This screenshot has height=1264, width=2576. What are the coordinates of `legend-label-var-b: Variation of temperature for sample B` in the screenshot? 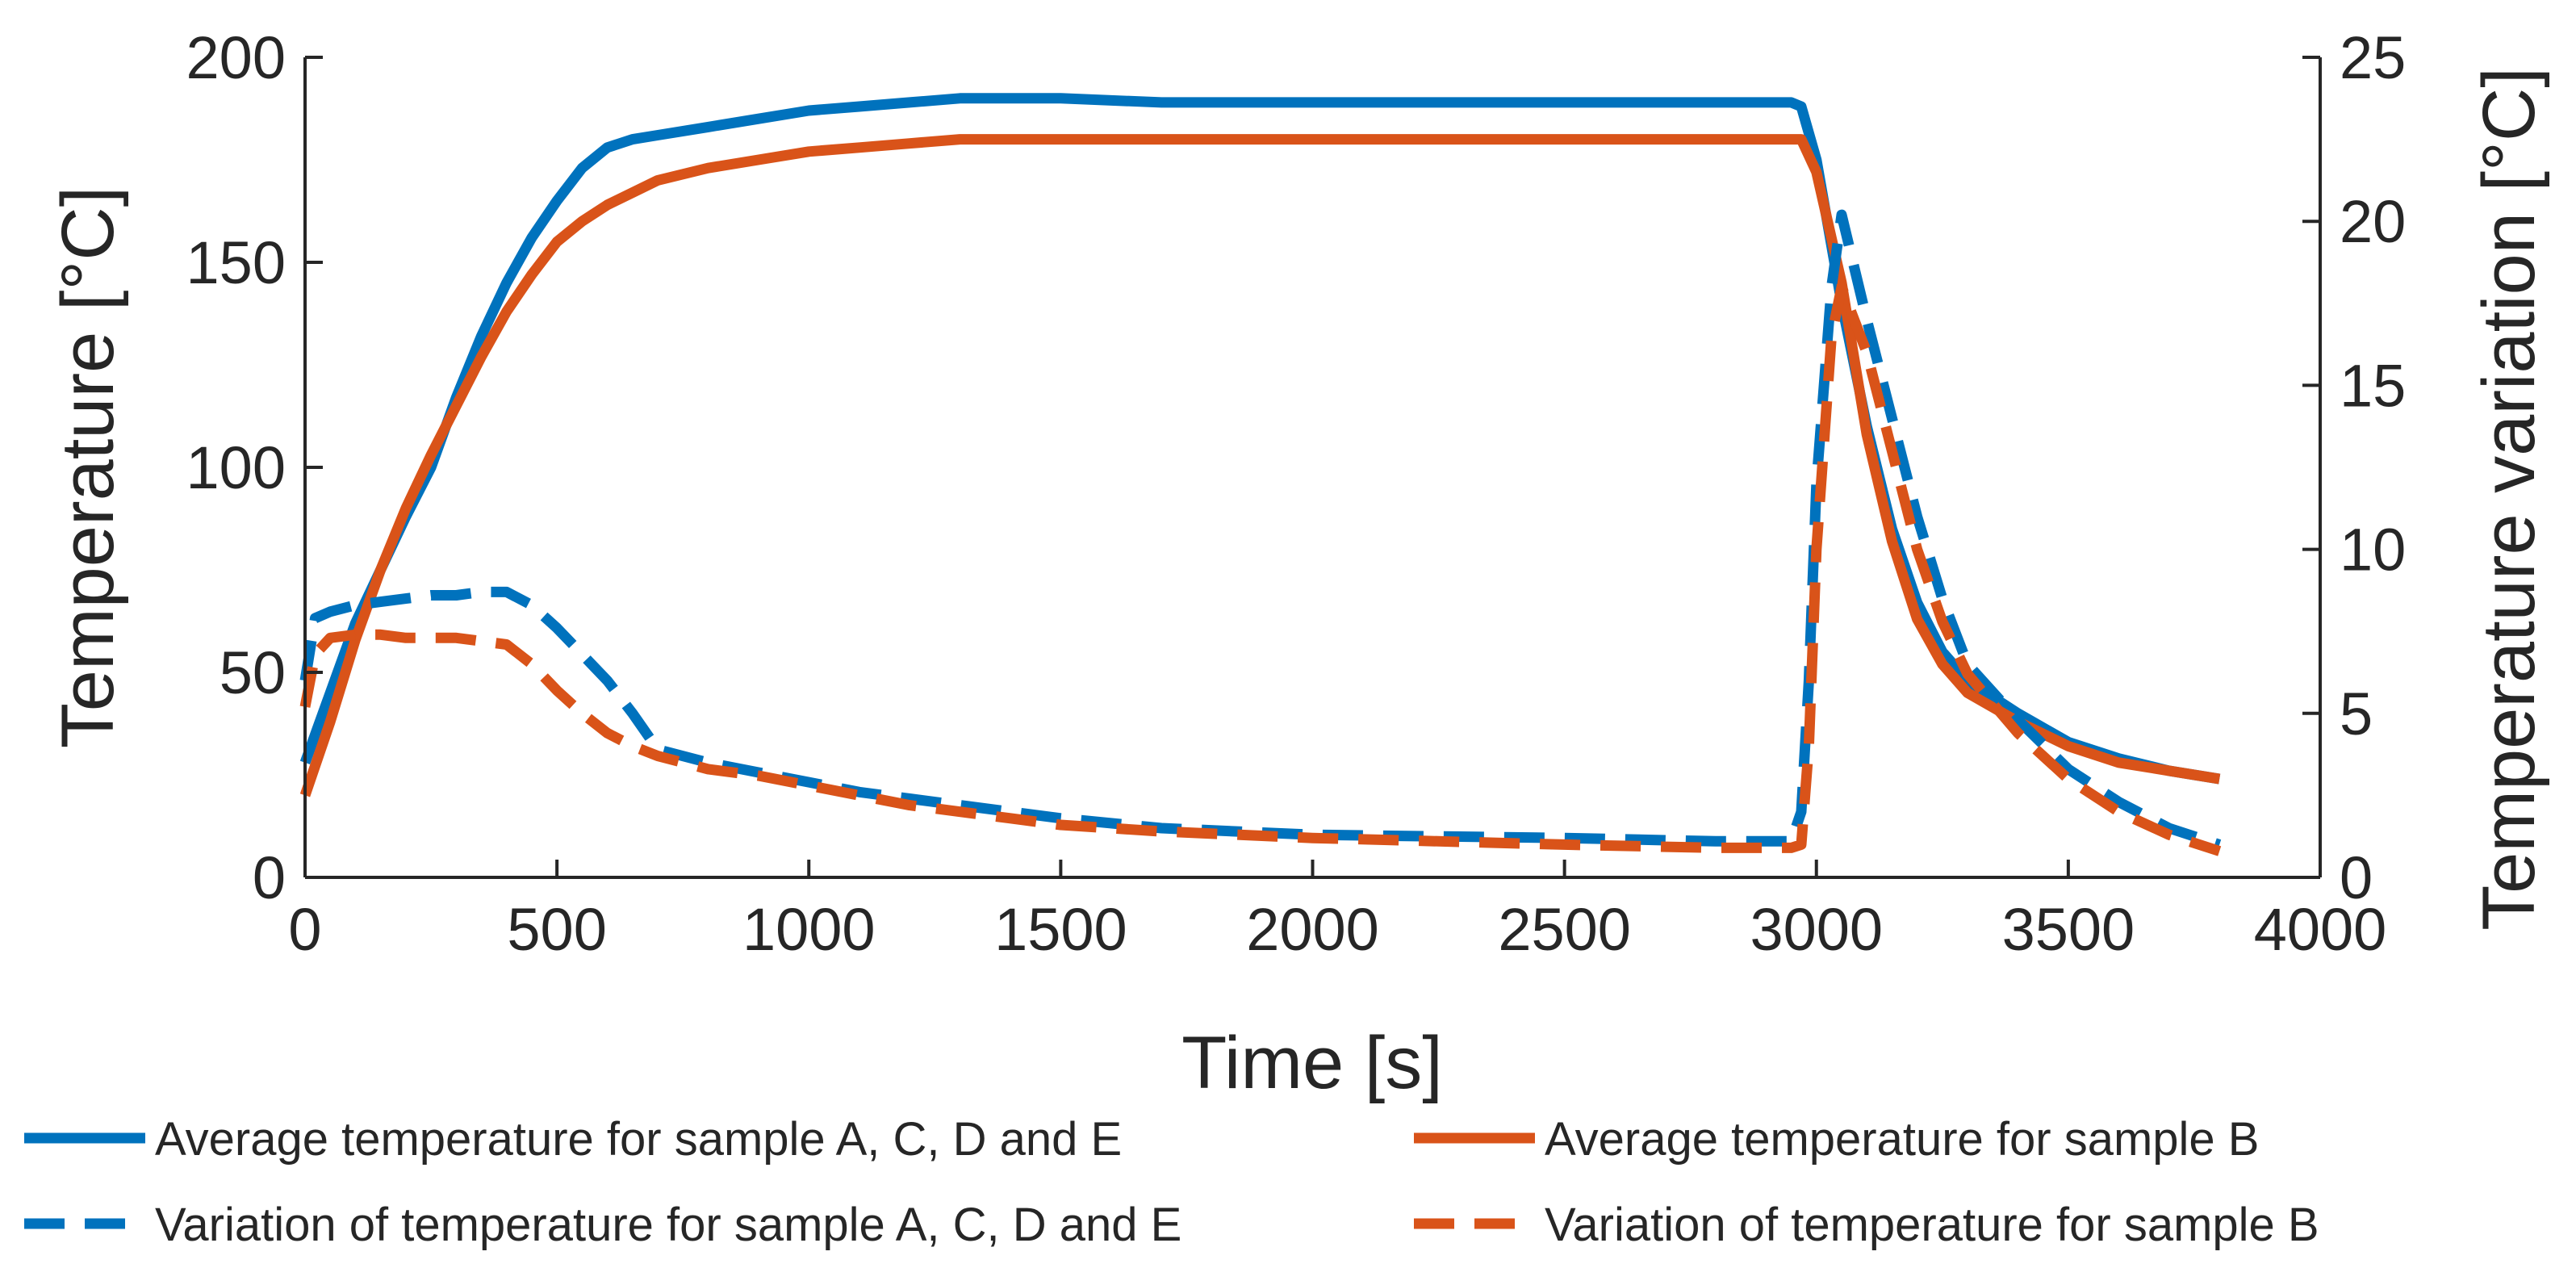 It's located at (1932, 1225).